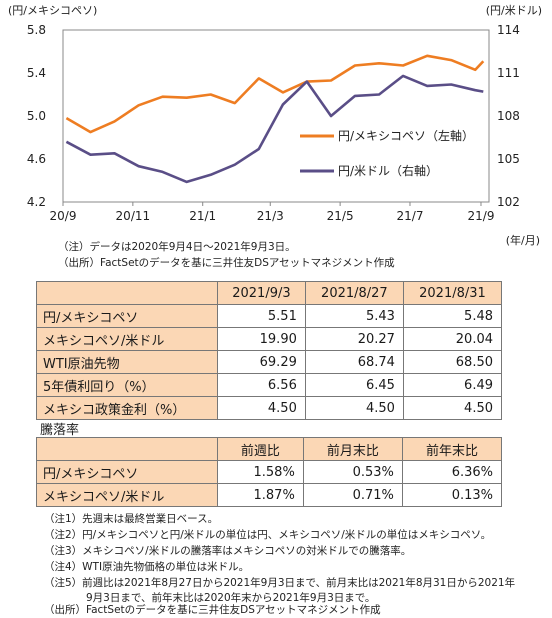  Describe the element at coordinates (212, 610) in the screenshot. I see `footnote-source: （出所）FactSetのデータを基に三井住友DSアセットマネジメント作成` at that location.